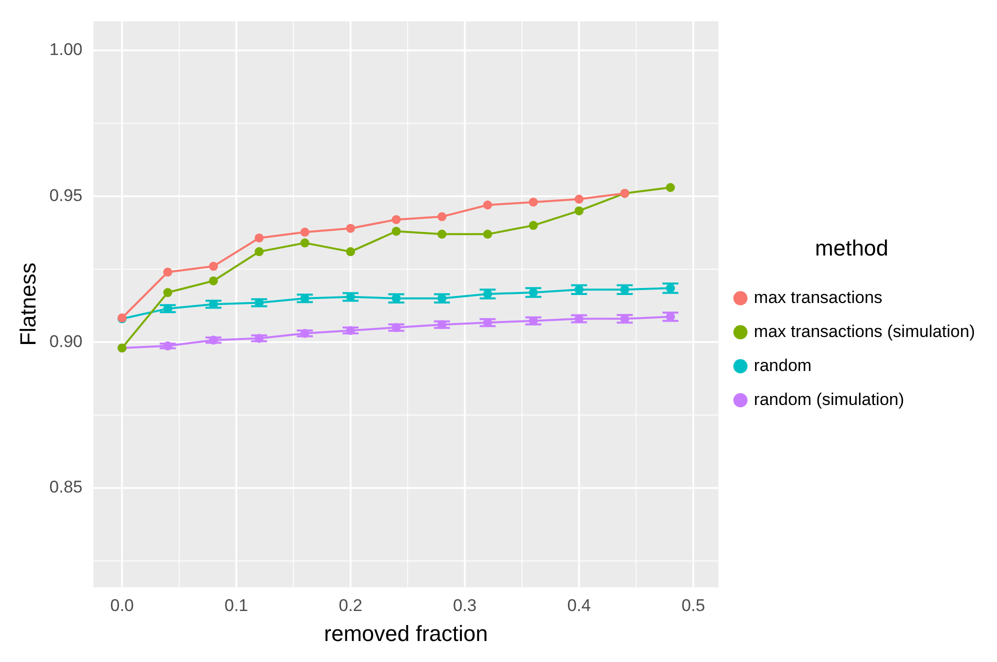 This screenshot has width=997, height=662. What do you see at coordinates (693, 606) in the screenshot?
I see `x-tick-label: 0.5` at bounding box center [693, 606].